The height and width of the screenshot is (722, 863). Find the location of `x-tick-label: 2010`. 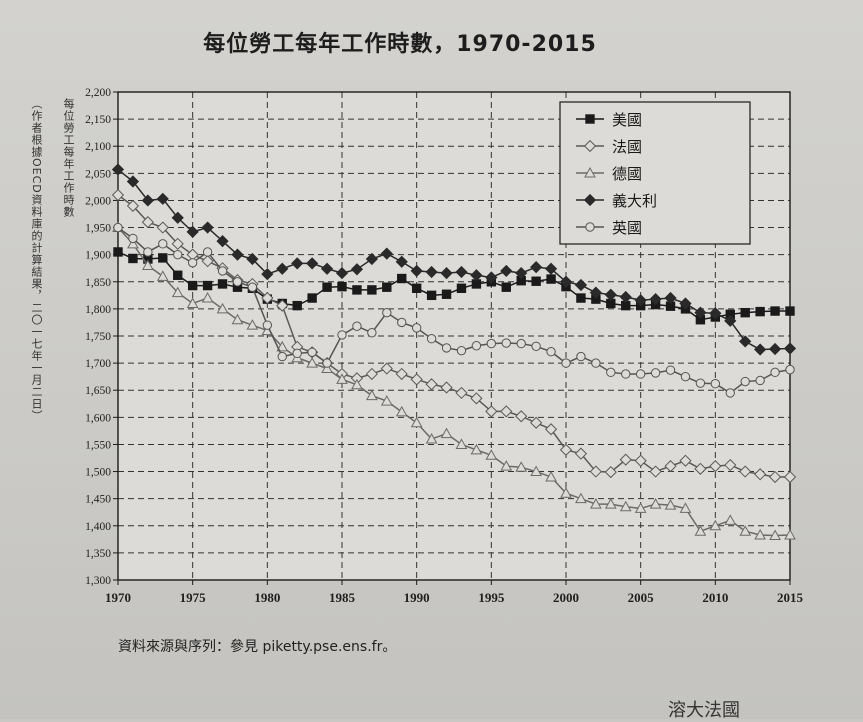

x-tick-label: 2010 is located at coordinates (715, 597).